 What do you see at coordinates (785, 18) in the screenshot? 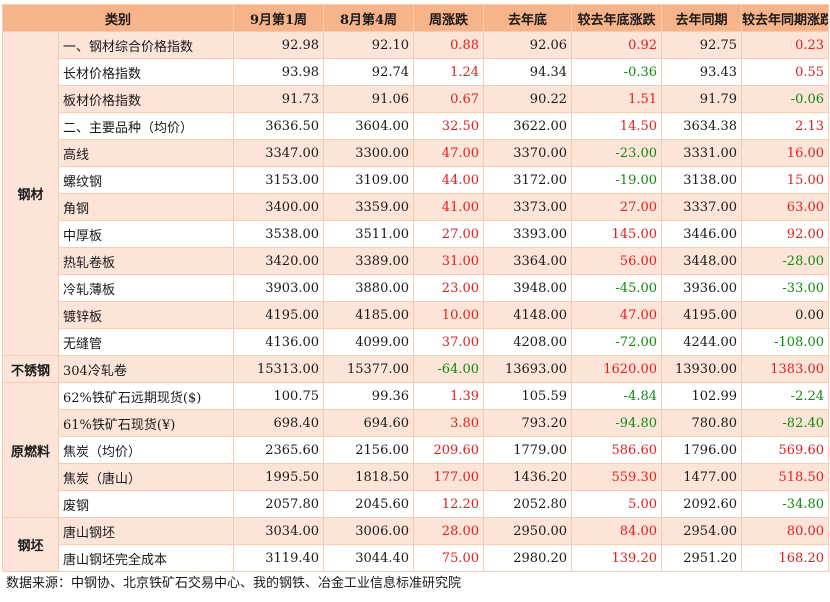
I see `header-vs-same-period: 较去年同期涨跌` at bounding box center [785, 18].